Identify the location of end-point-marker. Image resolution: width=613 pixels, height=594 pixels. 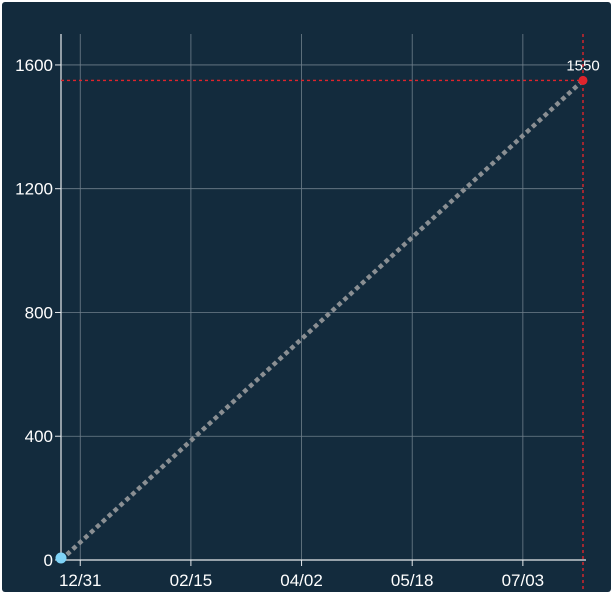
(583, 80).